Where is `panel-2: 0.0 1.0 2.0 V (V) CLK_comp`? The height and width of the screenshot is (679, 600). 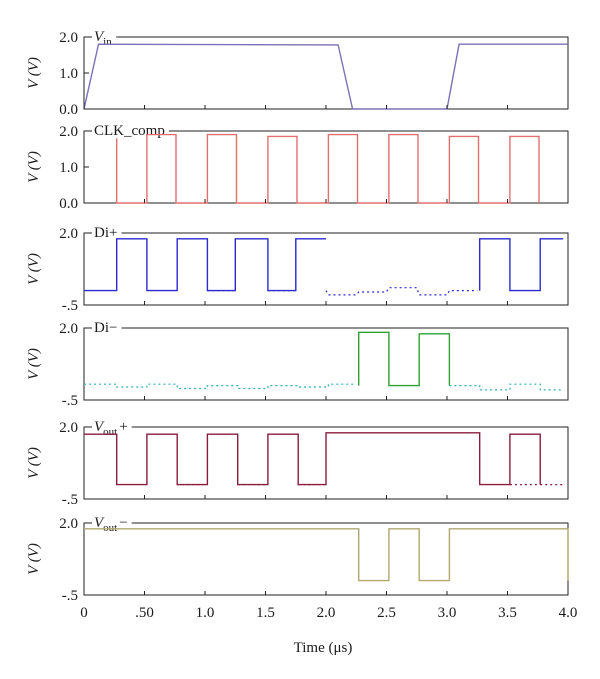 panel-2: 0.0 1.0 2.0 V (V) CLK_comp is located at coordinates (297, 167).